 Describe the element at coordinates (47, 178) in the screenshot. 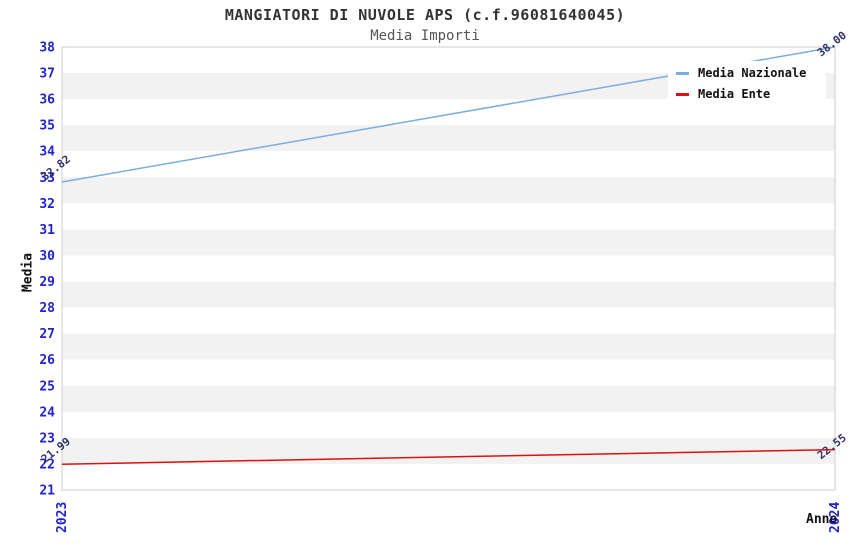

I see `y-tick-label: 33` at that location.